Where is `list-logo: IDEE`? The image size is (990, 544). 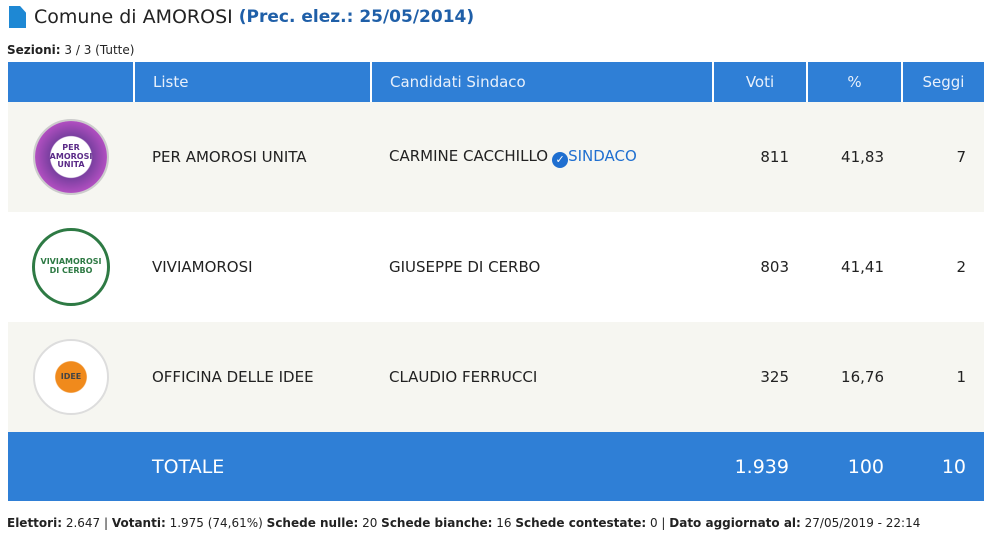
list-logo: IDEE is located at coordinates (71, 377).